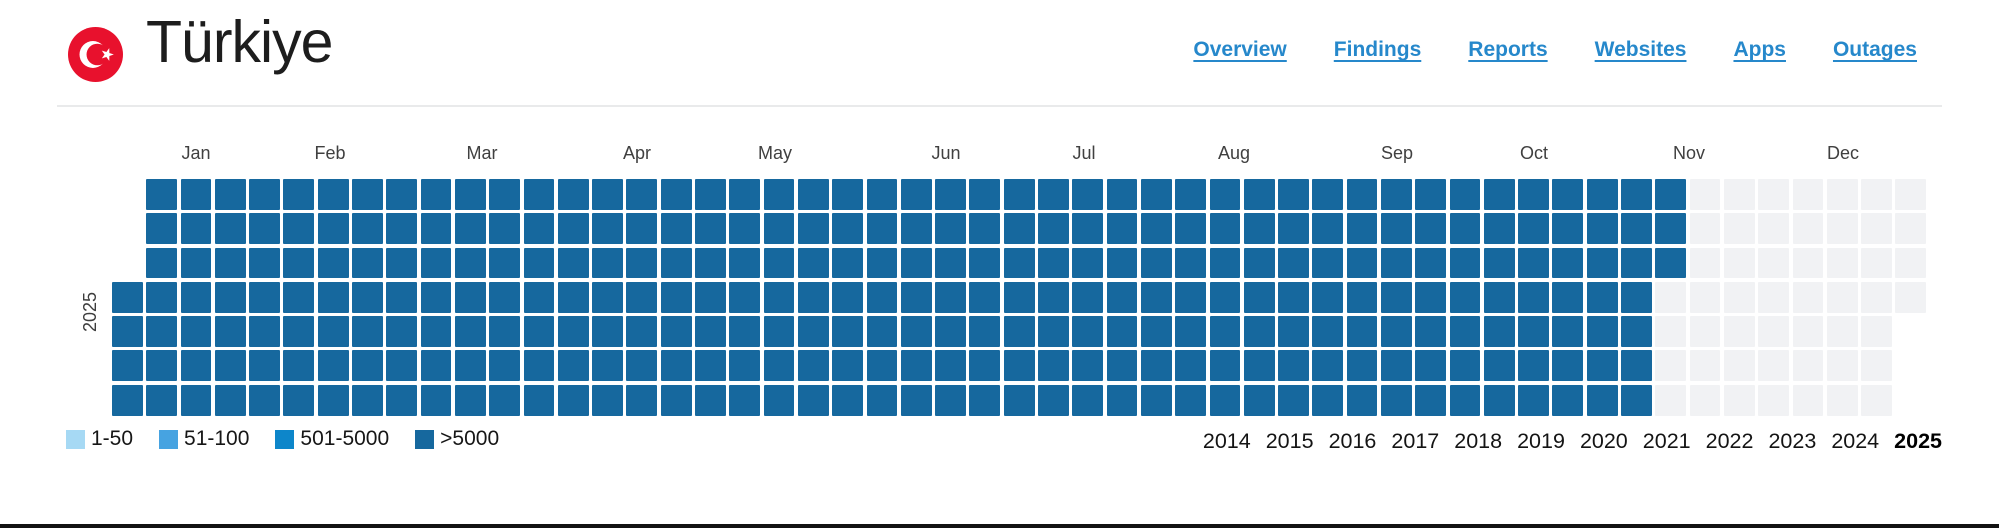  What do you see at coordinates (1289, 441) in the screenshot?
I see `year-link-2015: 2015` at bounding box center [1289, 441].